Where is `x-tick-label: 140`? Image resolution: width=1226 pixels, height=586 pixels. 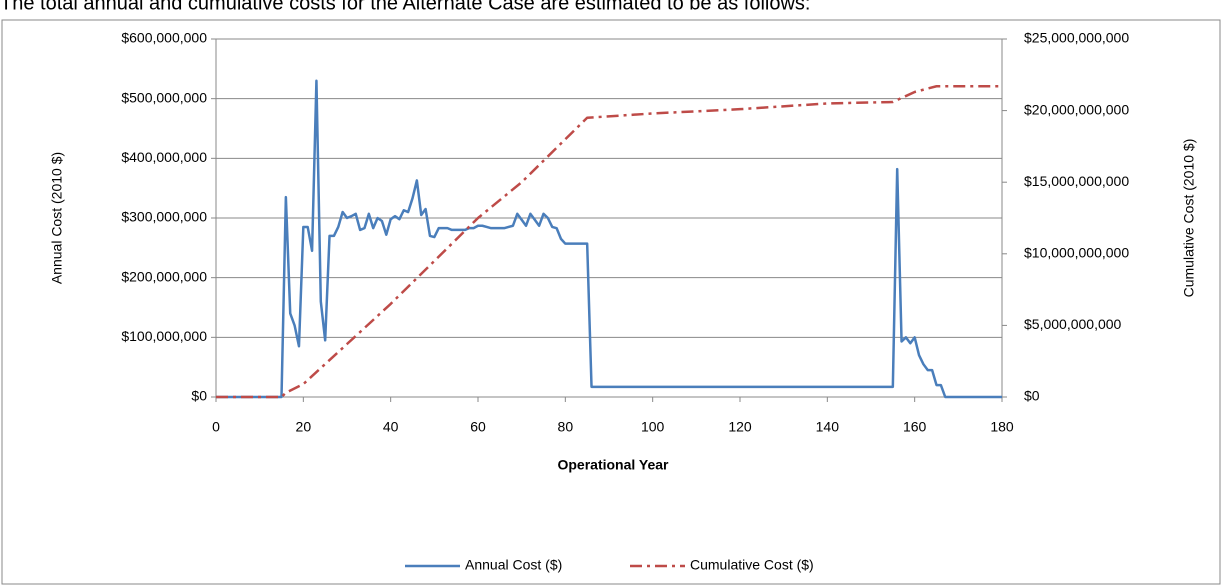 x-tick-label: 140 is located at coordinates (828, 427).